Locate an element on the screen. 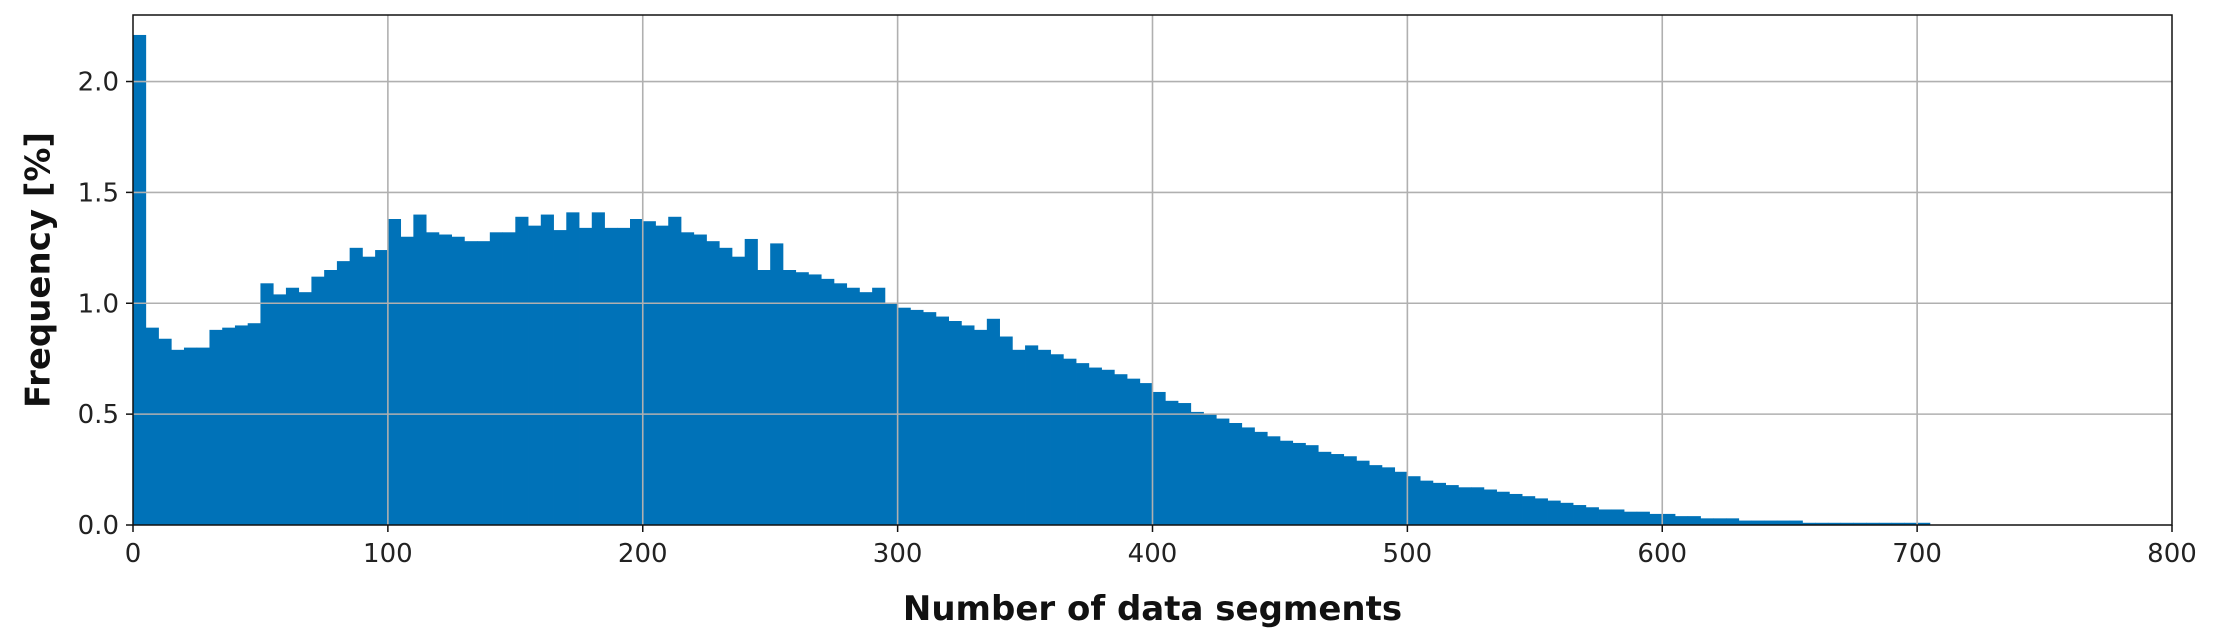 Image resolution: width=2214 pixels, height=636 pixels. x-tick-label: 500 is located at coordinates (1408, 554).